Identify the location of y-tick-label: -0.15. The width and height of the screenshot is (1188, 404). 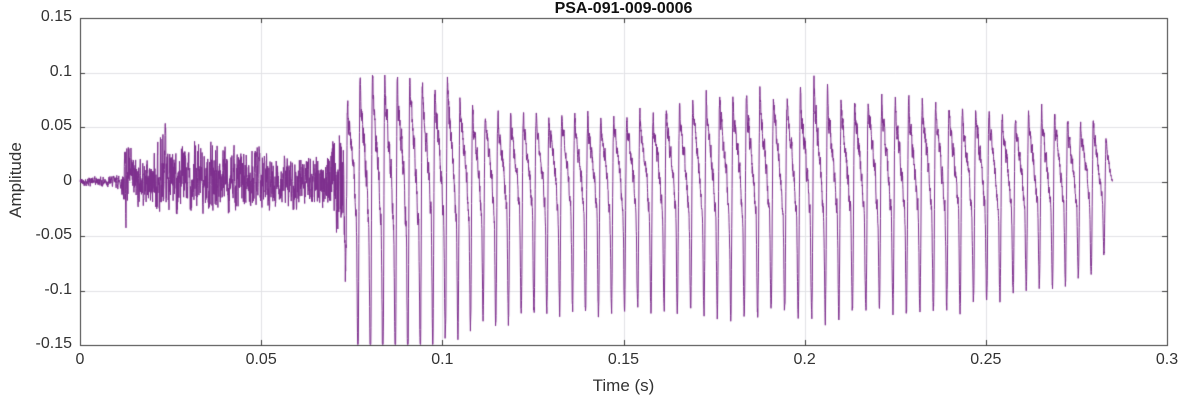
(53, 343).